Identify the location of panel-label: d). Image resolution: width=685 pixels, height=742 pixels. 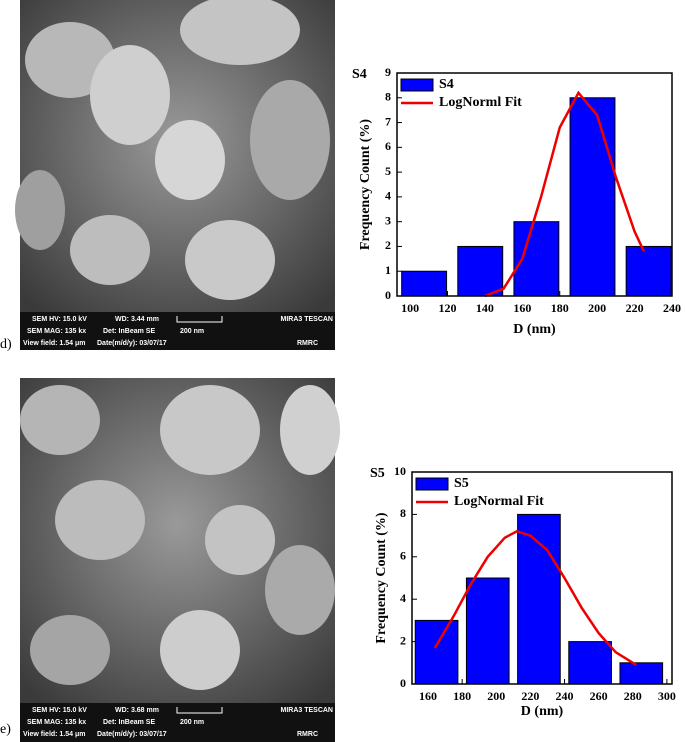
(6, 344).